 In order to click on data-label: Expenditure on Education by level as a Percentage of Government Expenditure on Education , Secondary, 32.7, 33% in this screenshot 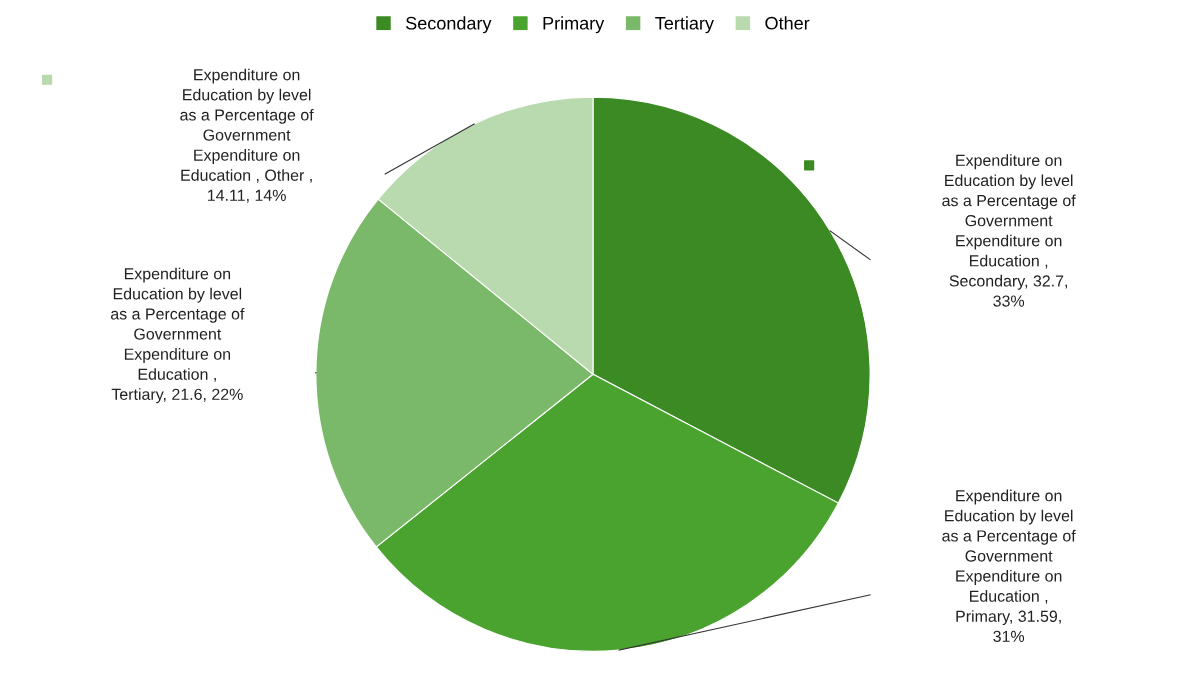, I will do `click(1009, 230)`.